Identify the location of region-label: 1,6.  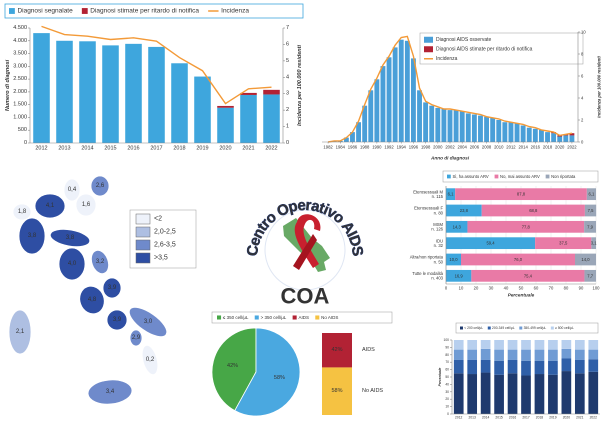
(86, 205).